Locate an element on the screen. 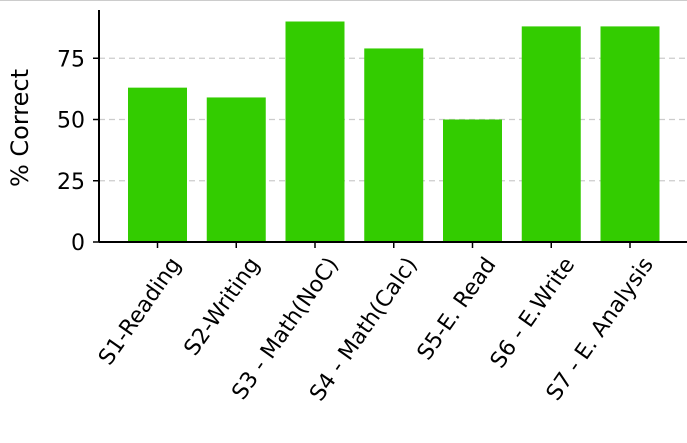 The image size is (687, 443). y-tick-label-0: 0 is located at coordinates (78, 243).